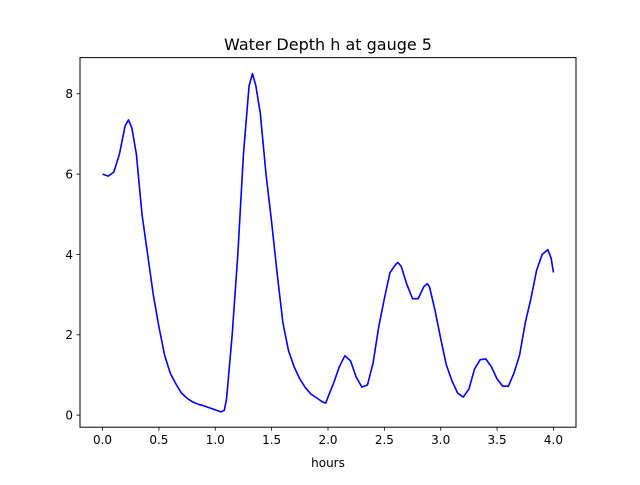 This screenshot has height=485, width=640. I want to click on x-tick-label: 3.0, so click(440, 440).